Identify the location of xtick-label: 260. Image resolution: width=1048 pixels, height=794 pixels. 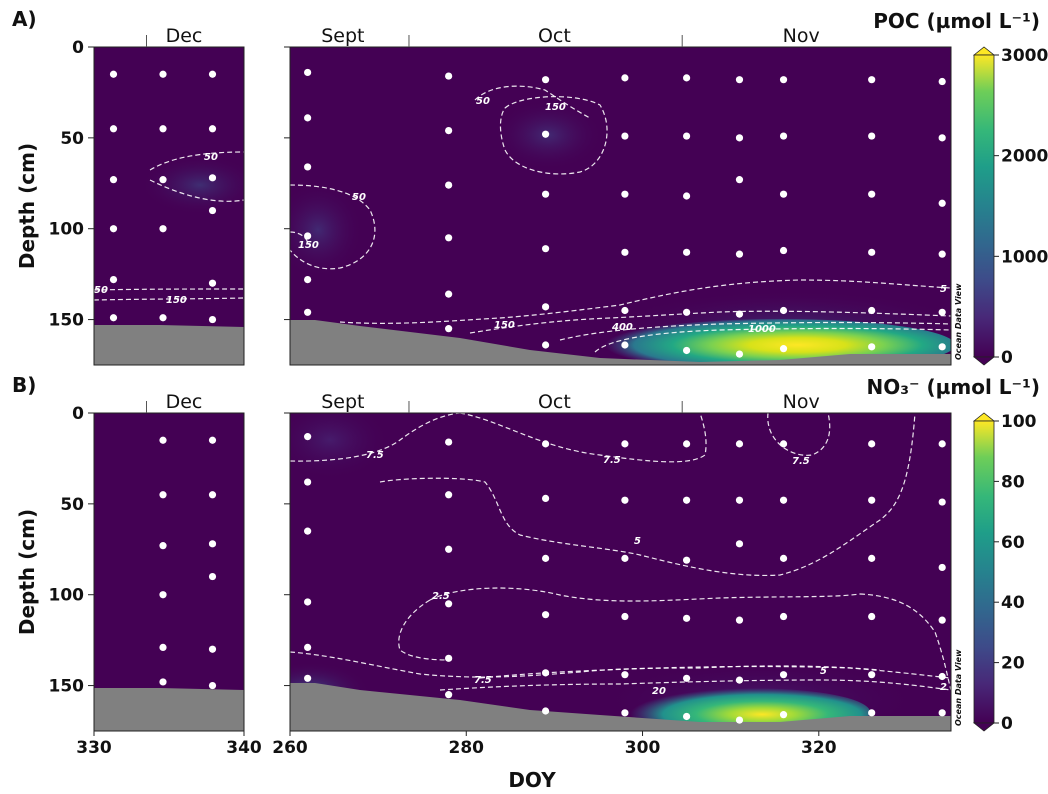
(290, 748).